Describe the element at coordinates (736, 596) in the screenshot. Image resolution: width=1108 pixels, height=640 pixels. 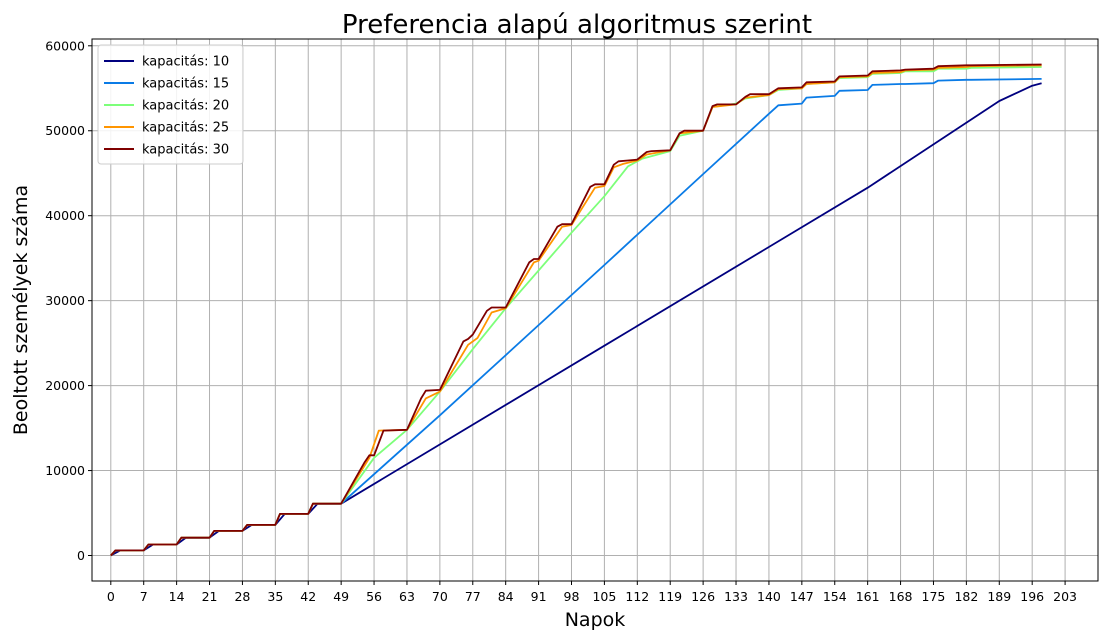
I see `x-tick-label: 133` at that location.